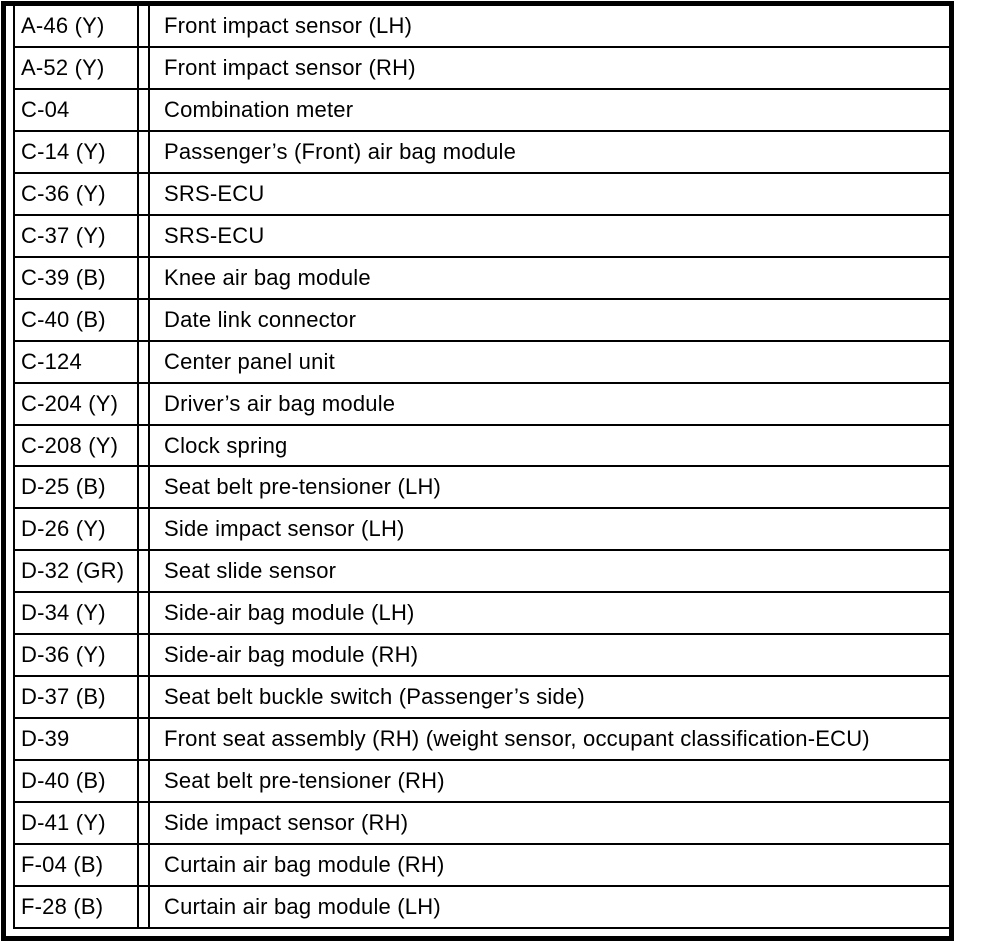 This screenshot has width=992, height=946. I want to click on component-description-cell: Driver’s air bag module, so click(280, 403).